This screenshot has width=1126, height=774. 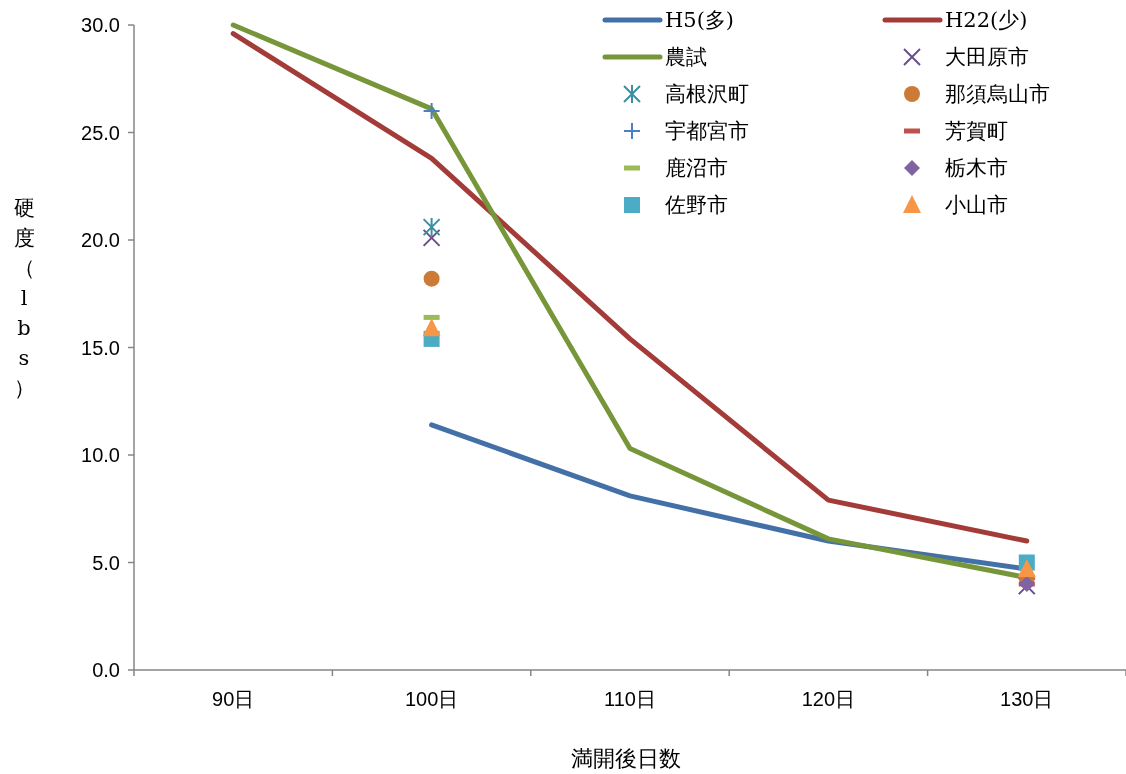 I want to click on legend-label: 鹿沼市, so click(x=696, y=168).